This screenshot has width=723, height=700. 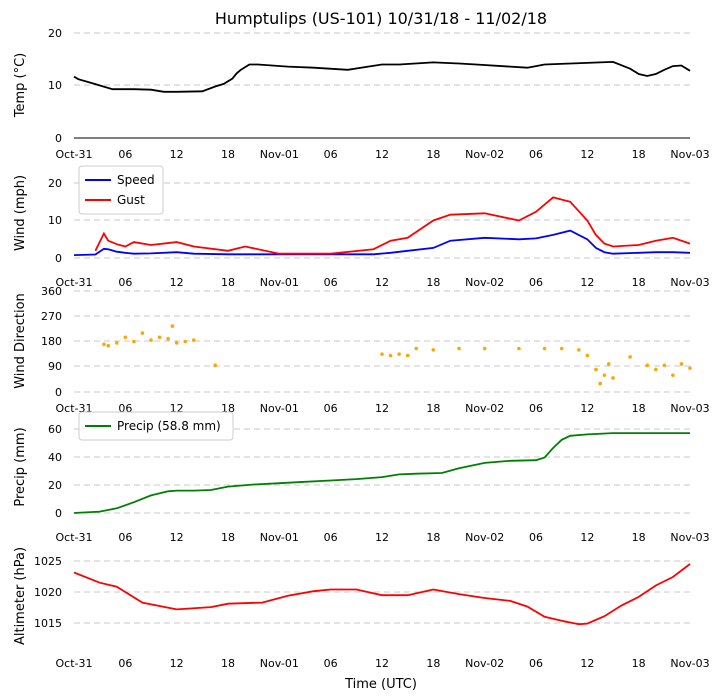 What do you see at coordinates (382, 76) in the screenshot?
I see `series-line-temp` at bounding box center [382, 76].